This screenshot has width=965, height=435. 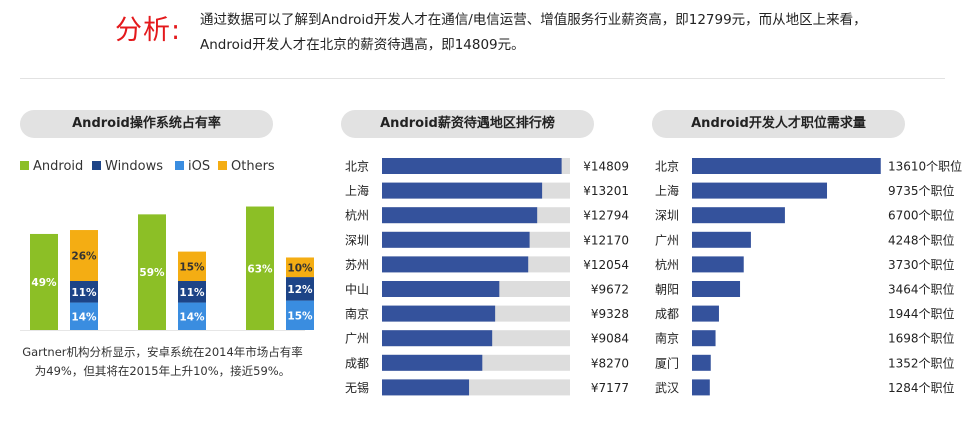 I want to click on category-label-9: 厦门, so click(x=667, y=362).